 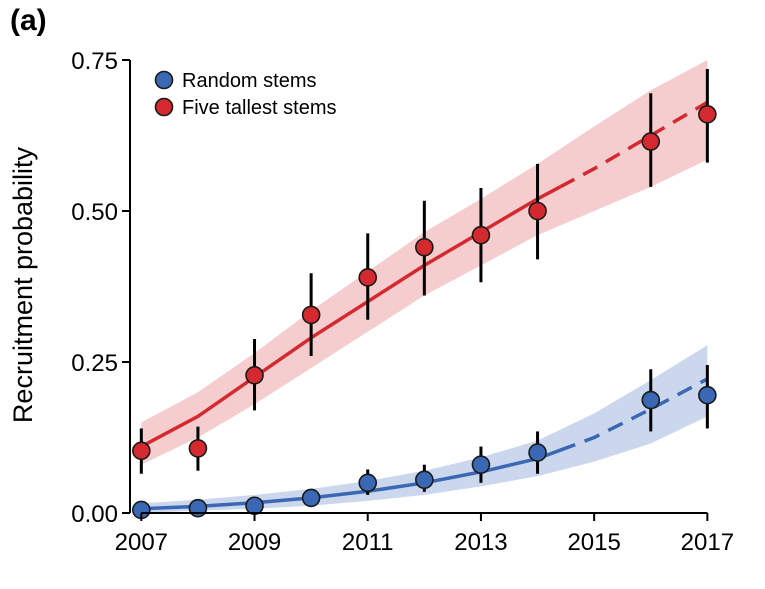 I want to click on random-stems-legend-marker, so click(x=164, y=80).